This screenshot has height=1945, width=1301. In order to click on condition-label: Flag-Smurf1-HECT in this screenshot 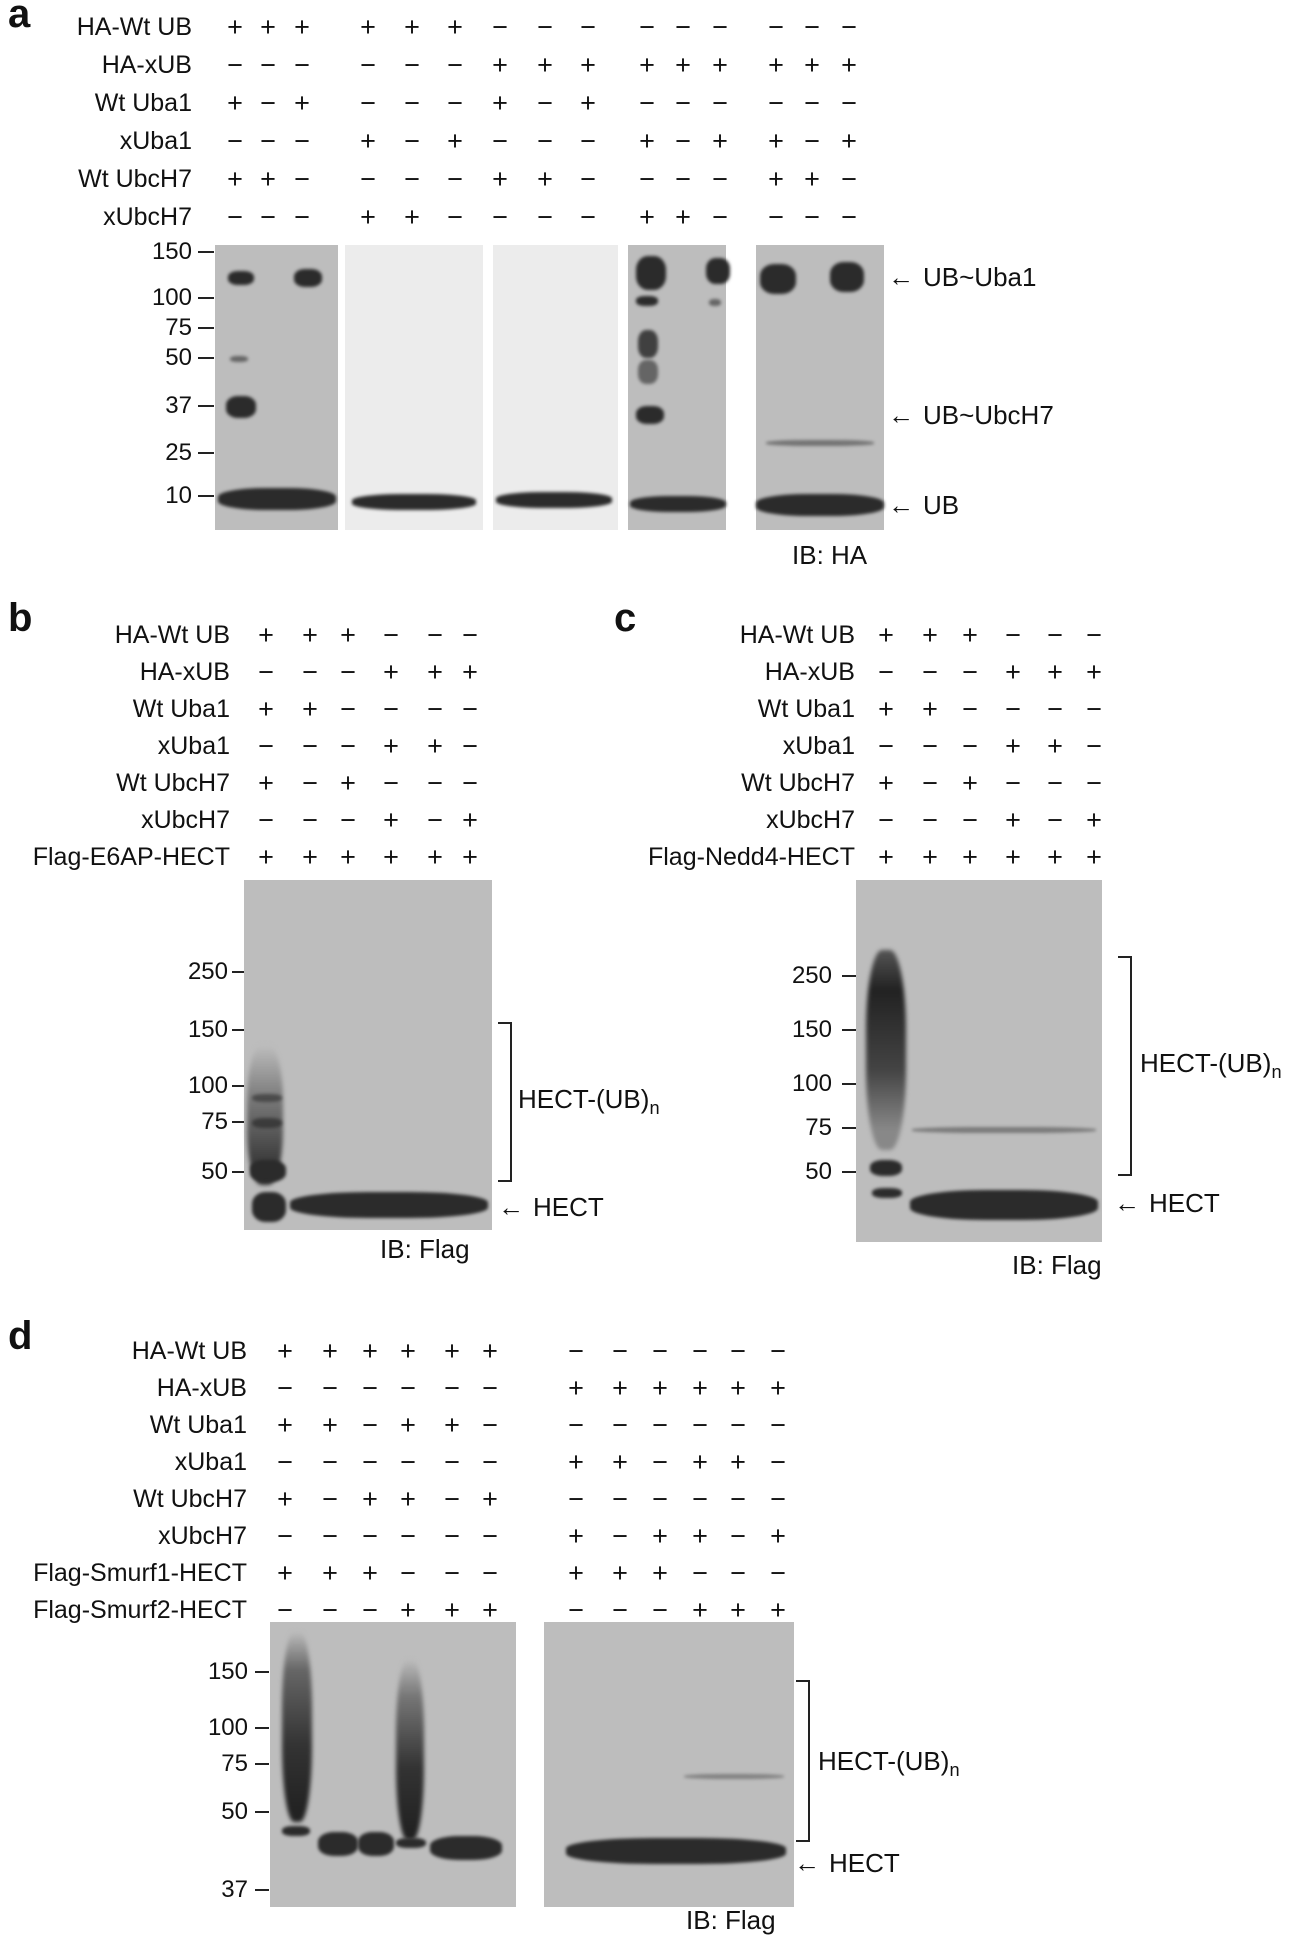, I will do `click(140, 1573)`.